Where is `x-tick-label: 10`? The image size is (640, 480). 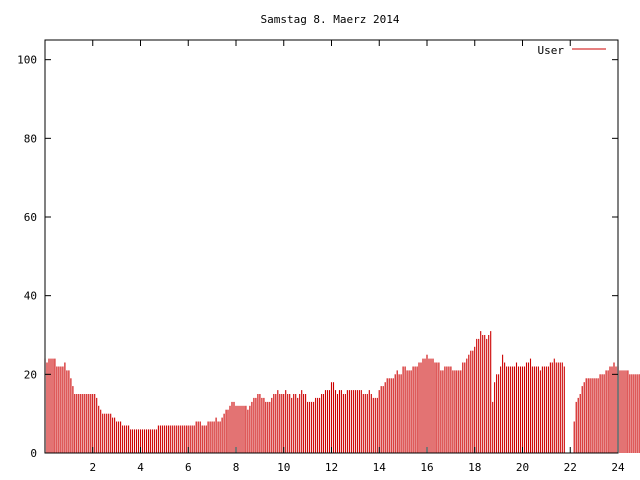 x-tick-label: 10 is located at coordinates (283, 467).